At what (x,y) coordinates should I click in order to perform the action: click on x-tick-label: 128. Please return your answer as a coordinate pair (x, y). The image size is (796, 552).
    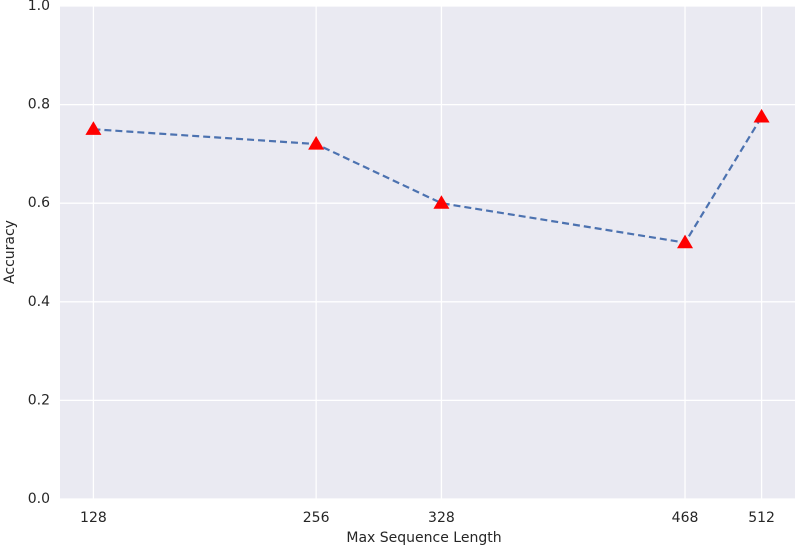
    Looking at the image, I should click on (93, 518).